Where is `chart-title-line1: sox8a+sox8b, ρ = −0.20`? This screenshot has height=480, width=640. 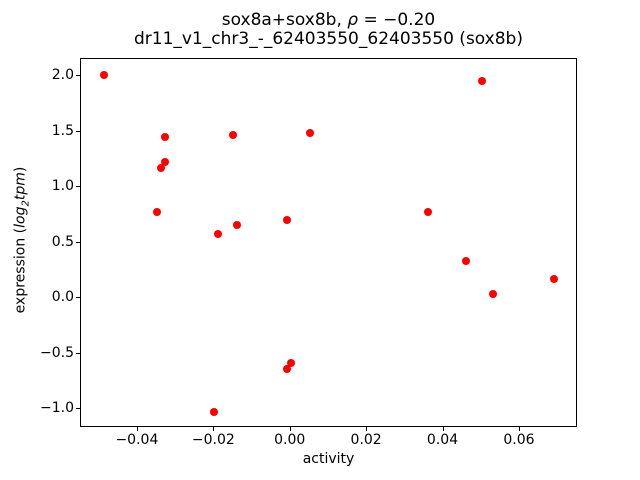
chart-title-line1: sox8a+sox8b, ρ = −0.20 is located at coordinates (328, 20).